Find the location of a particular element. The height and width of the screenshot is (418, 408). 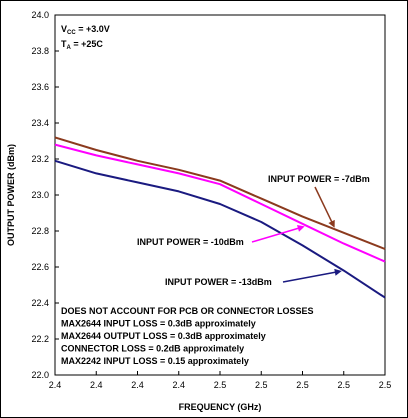

y-tick-label: 22.2 is located at coordinates (40, 339).